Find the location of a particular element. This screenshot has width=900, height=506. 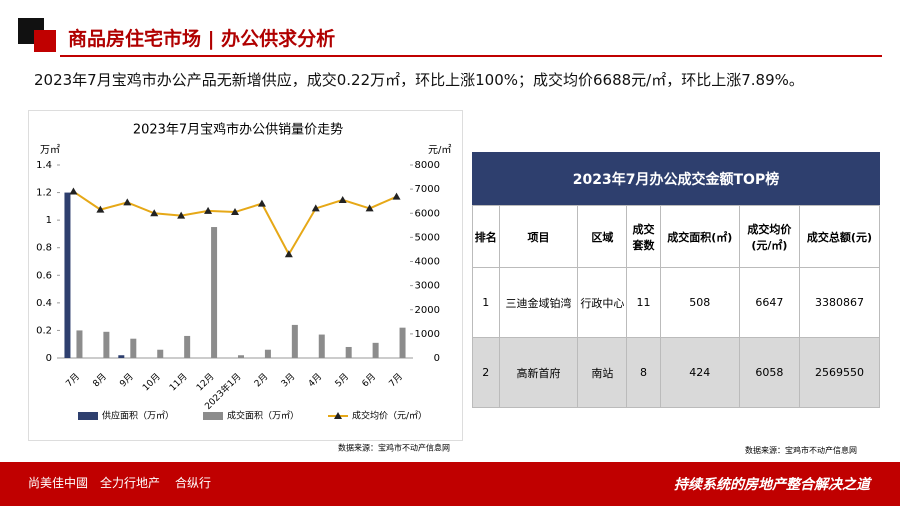

cell: 8 is located at coordinates (643, 372).